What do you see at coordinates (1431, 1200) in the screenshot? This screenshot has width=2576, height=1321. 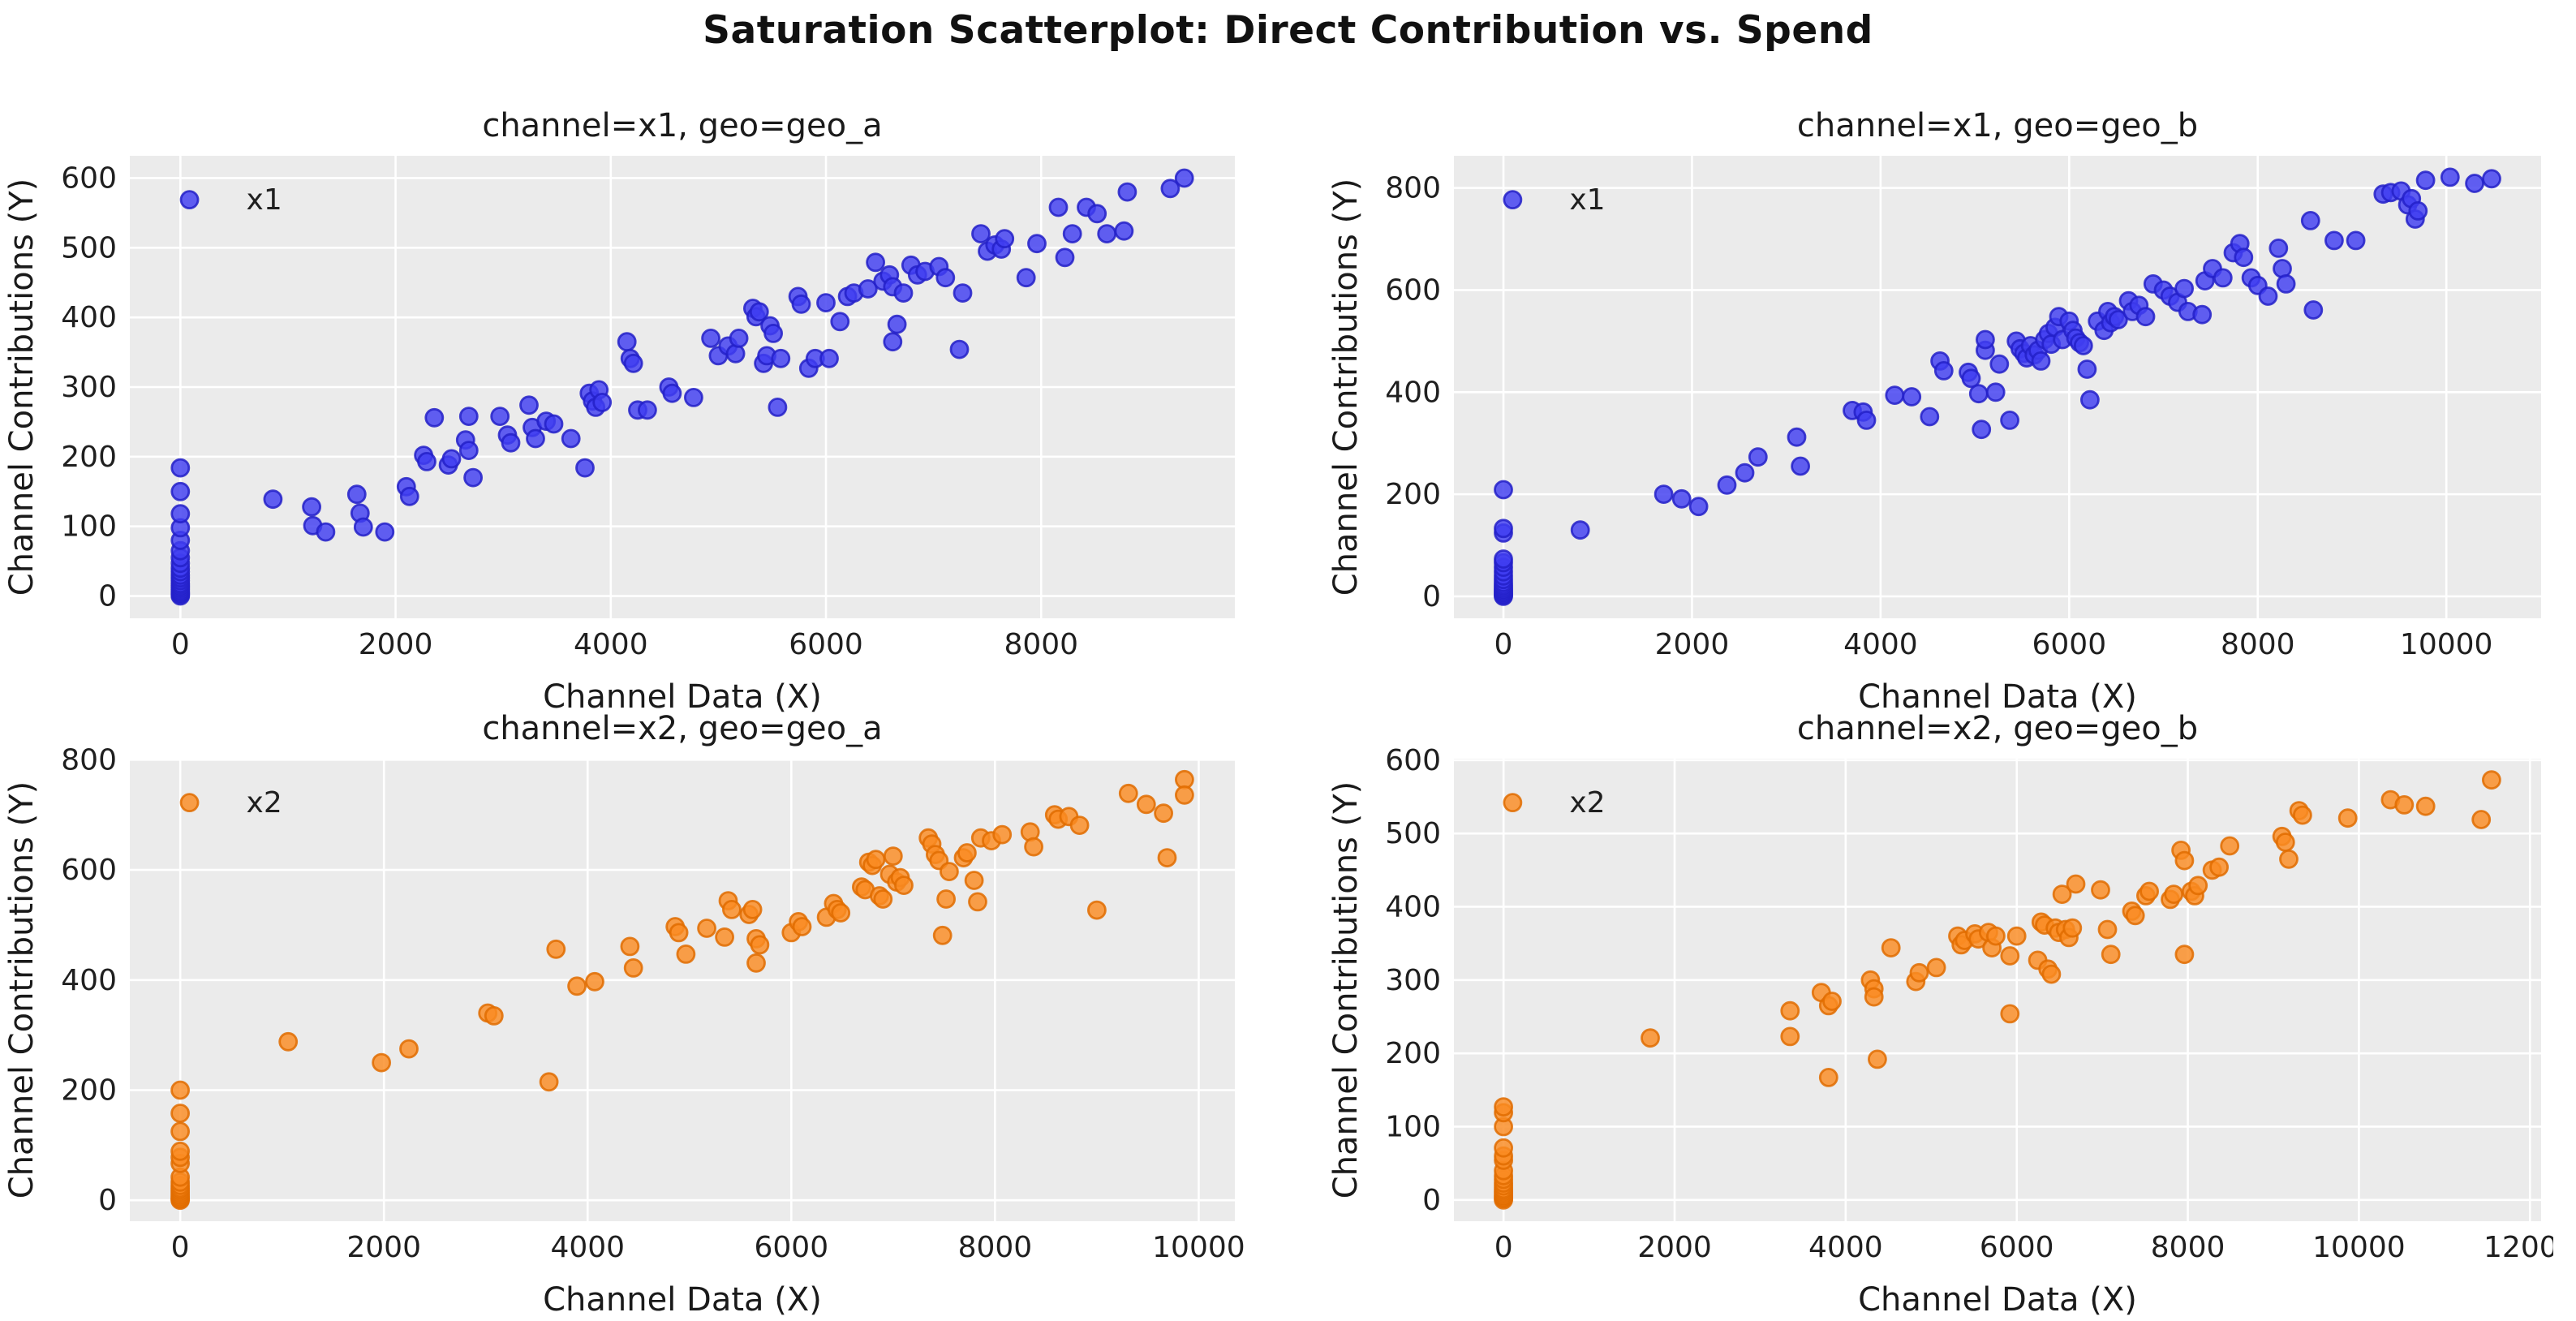 I see `y-tick-label: 0` at bounding box center [1431, 1200].